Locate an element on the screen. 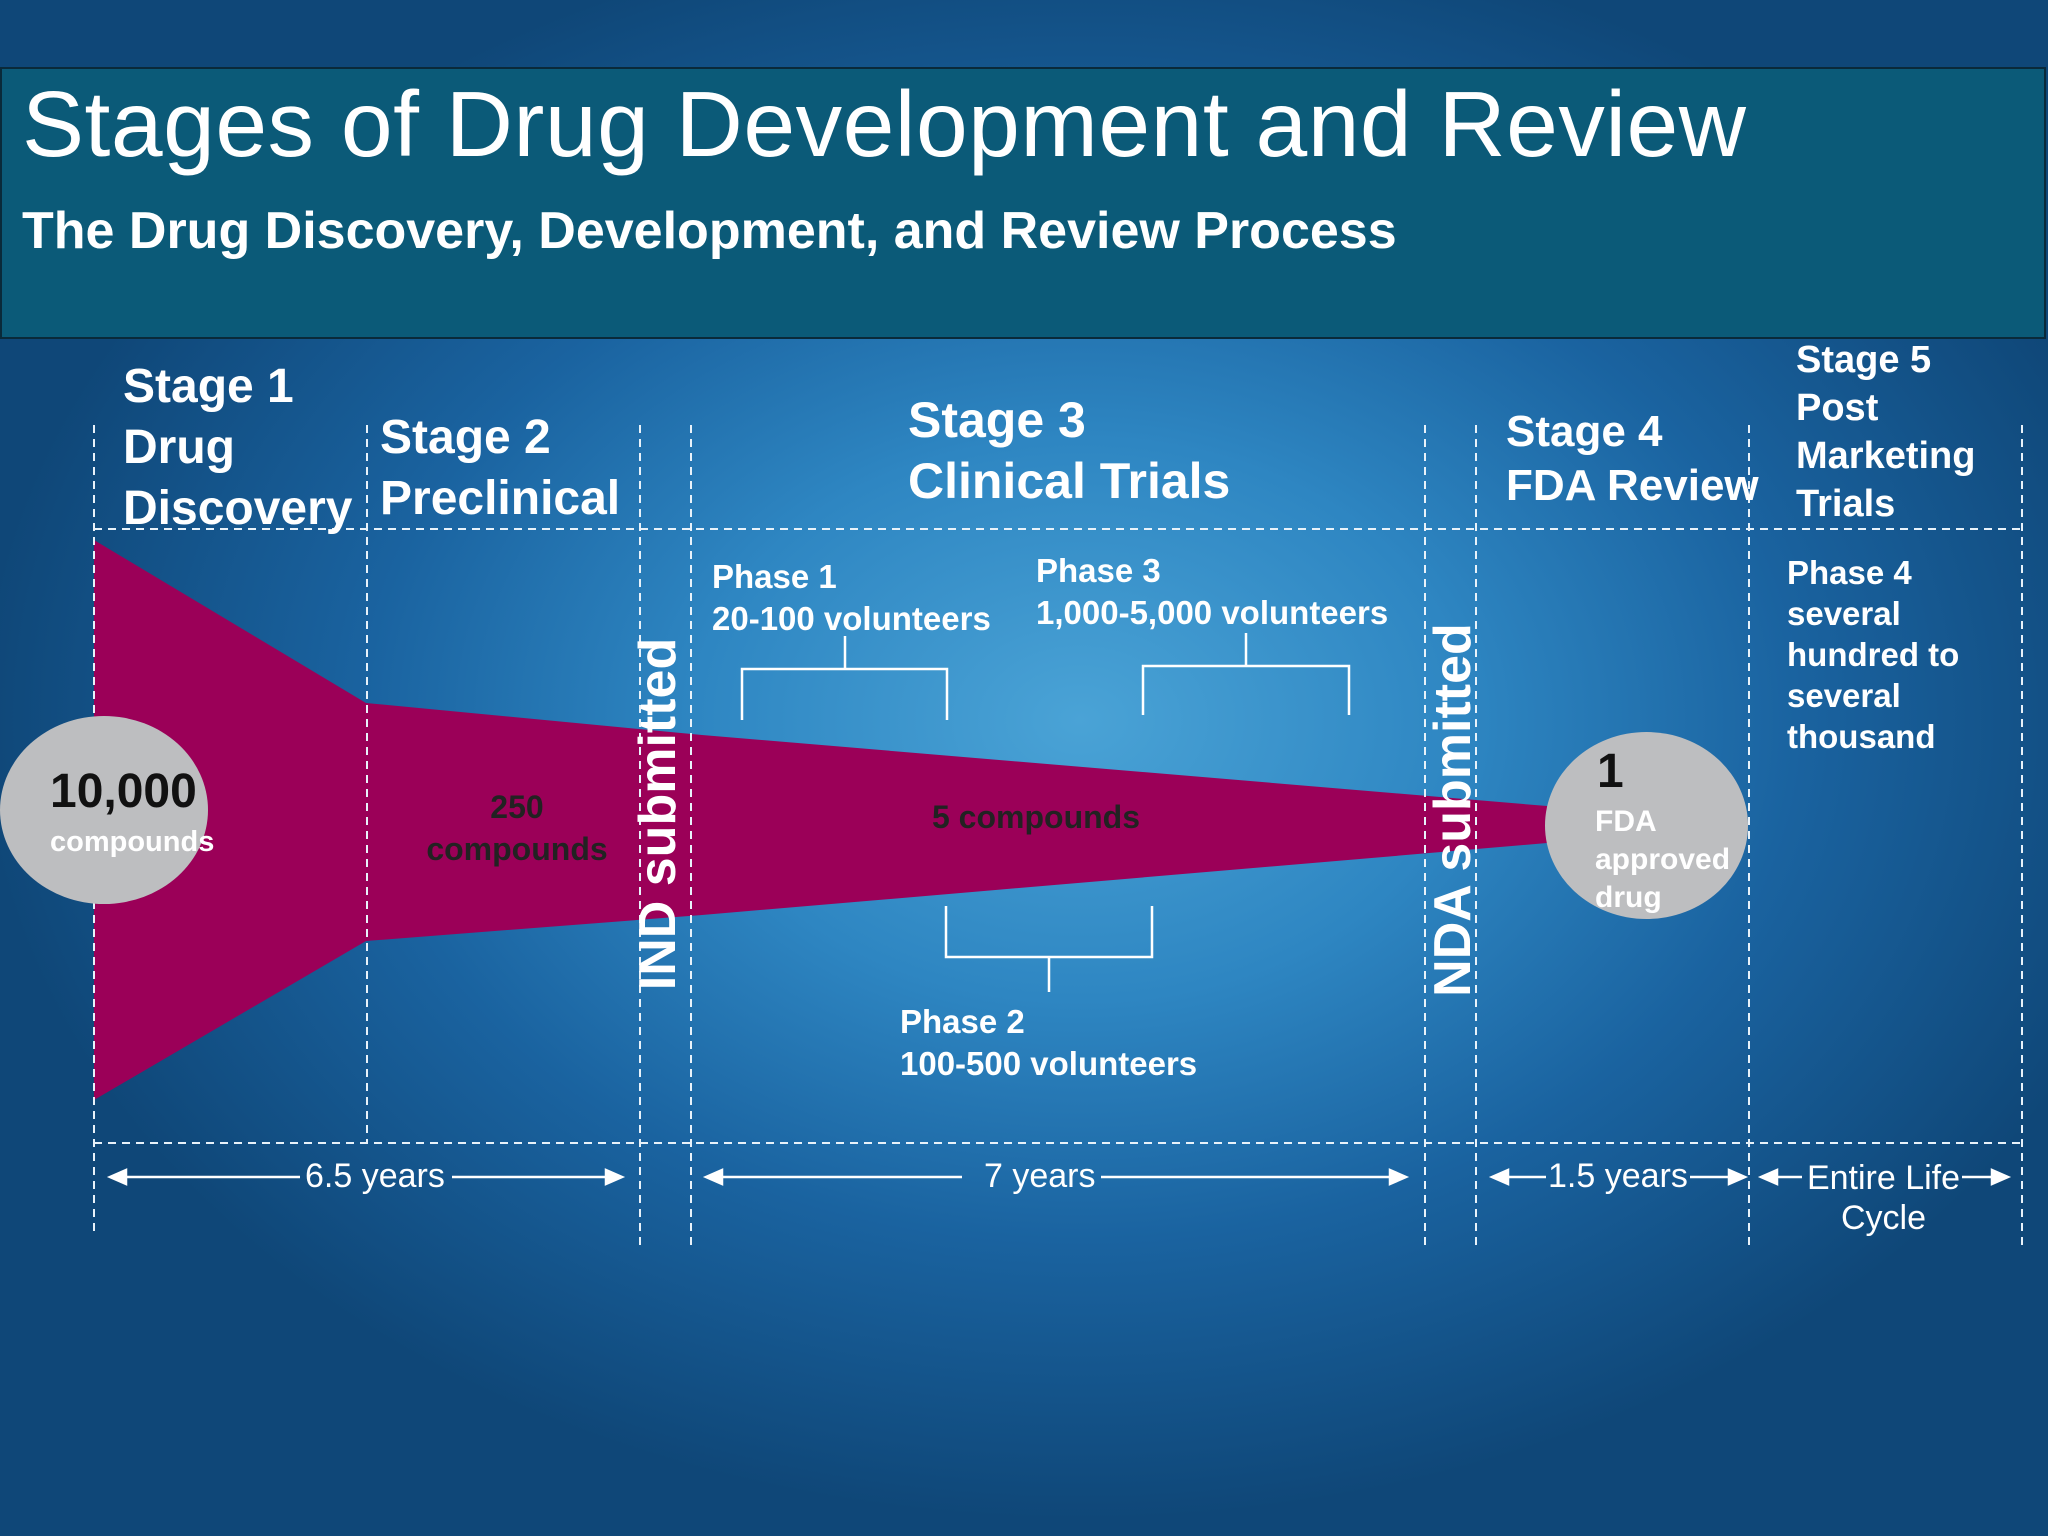 This screenshot has height=1536, width=2048. start-count: 10,000 is located at coordinates (123, 791).